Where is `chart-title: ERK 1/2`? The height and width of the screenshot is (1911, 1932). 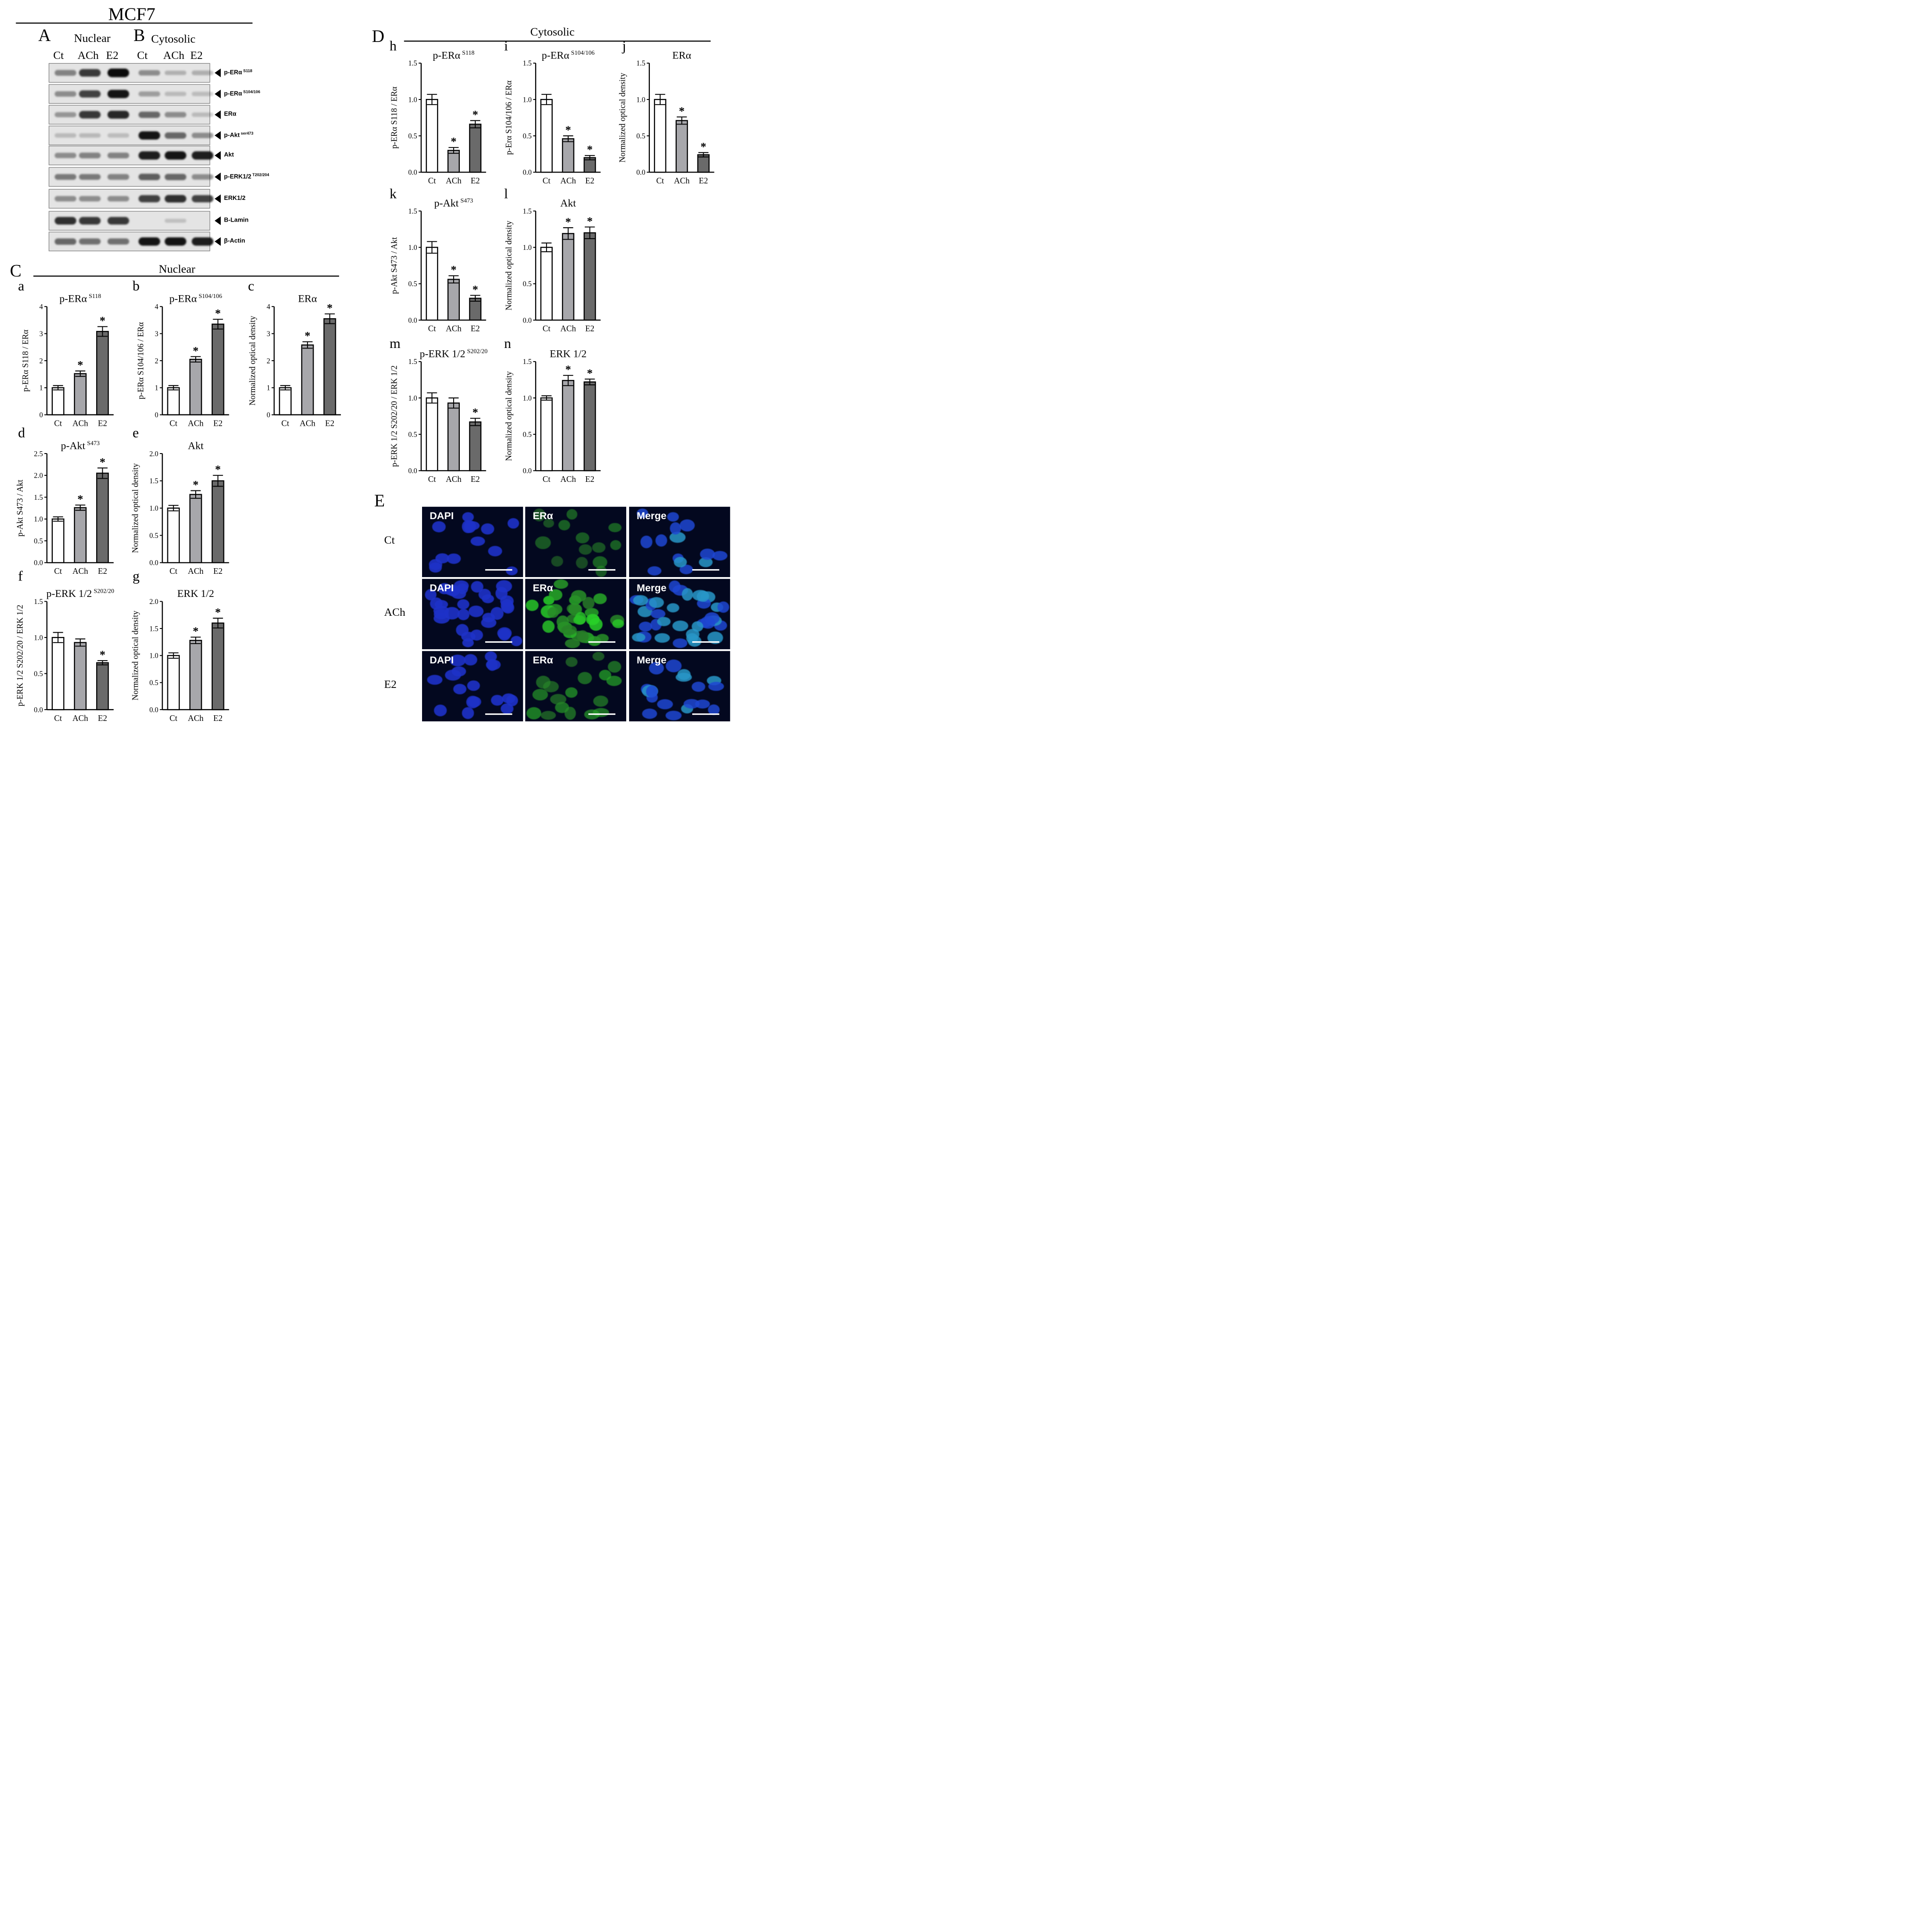
chart-title: ERK 1/2 is located at coordinates (195, 593).